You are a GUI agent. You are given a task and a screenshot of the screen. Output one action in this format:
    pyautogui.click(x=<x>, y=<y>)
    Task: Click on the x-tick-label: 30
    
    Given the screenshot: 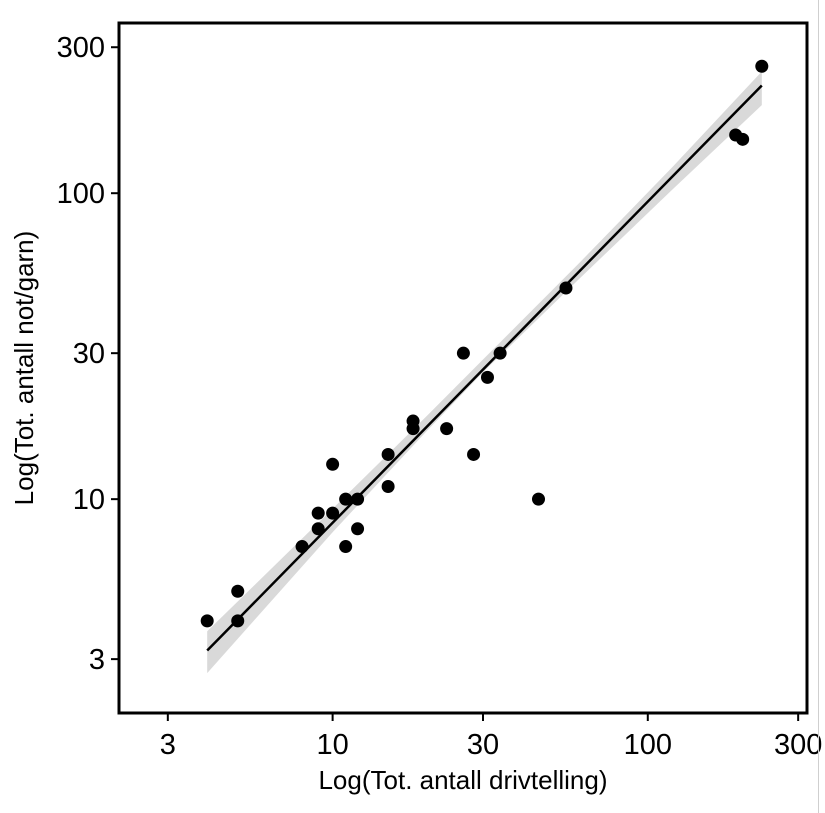 What is the action you would take?
    pyautogui.click(x=483, y=745)
    